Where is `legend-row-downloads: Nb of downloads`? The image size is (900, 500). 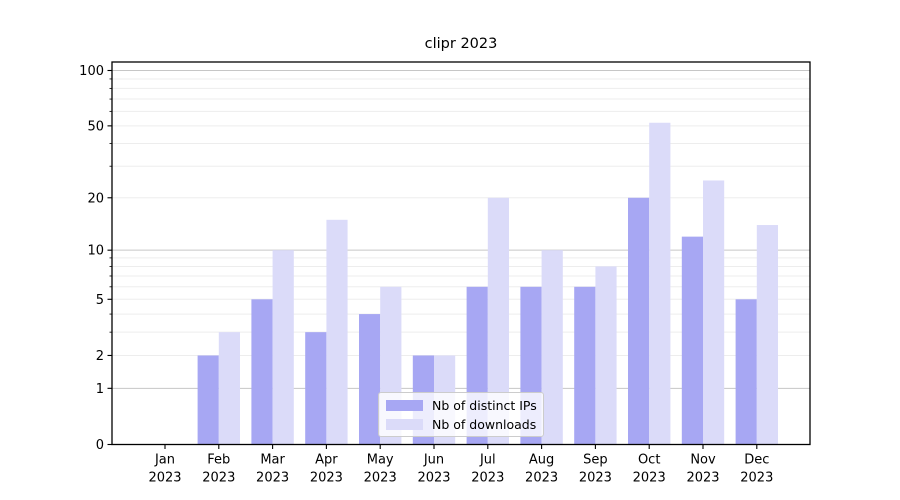
legend-row-downloads: Nb of downloads is located at coordinates (464, 424).